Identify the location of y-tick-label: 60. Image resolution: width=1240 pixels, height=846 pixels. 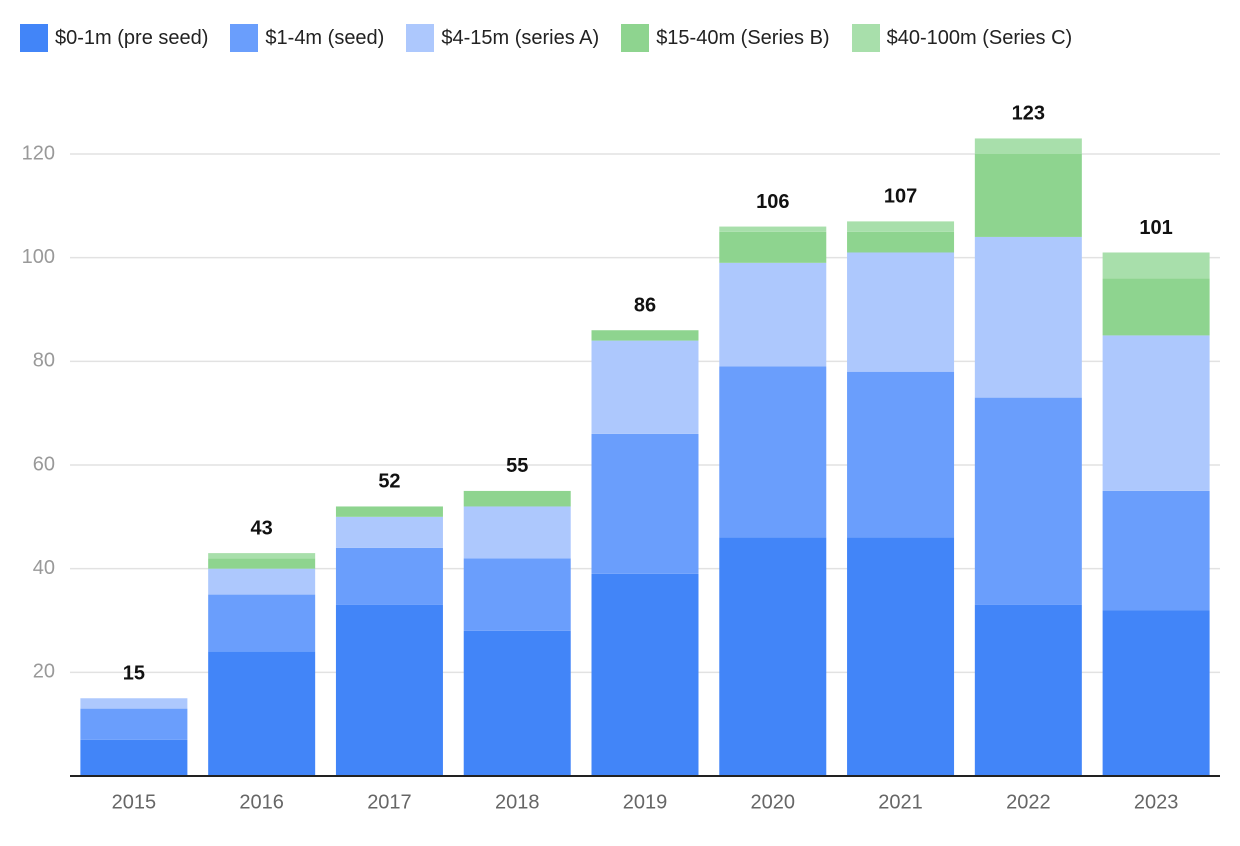
(44, 464).